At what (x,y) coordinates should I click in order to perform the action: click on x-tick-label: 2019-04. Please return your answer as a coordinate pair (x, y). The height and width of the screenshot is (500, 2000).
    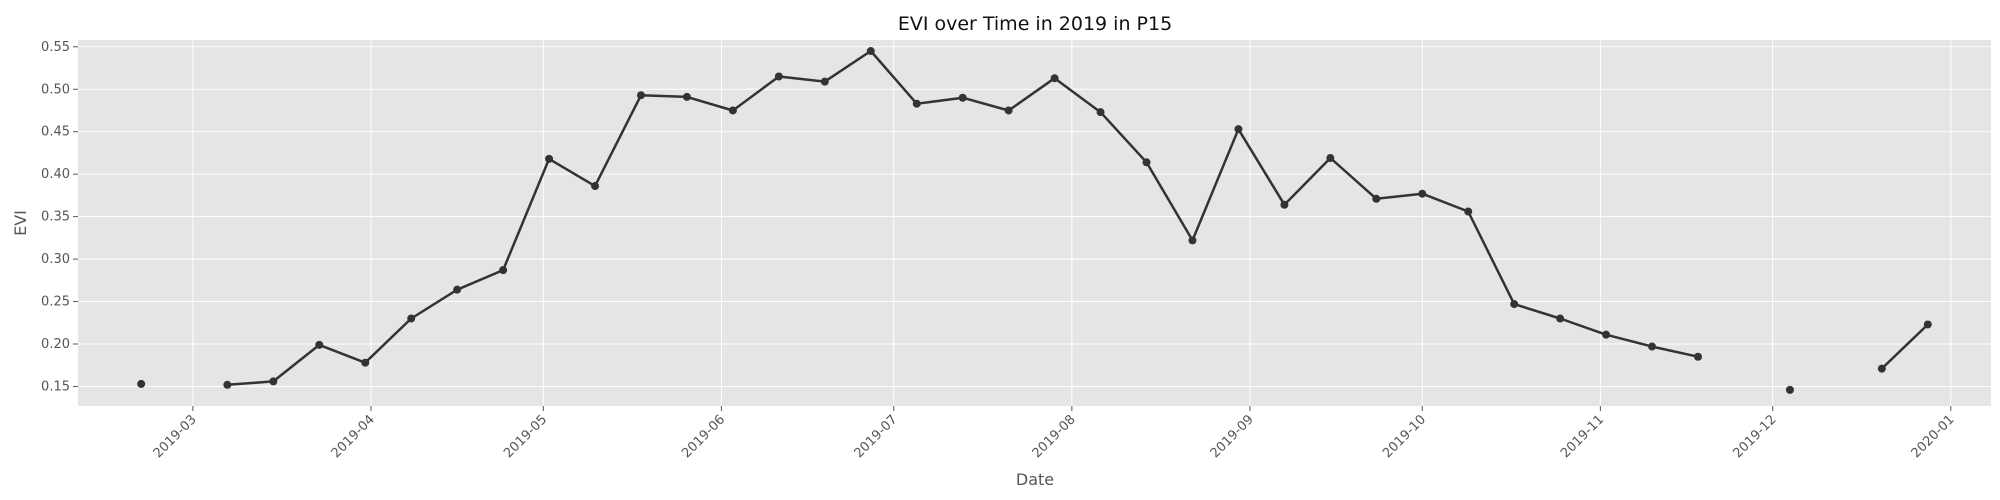
    Looking at the image, I should click on (353, 436).